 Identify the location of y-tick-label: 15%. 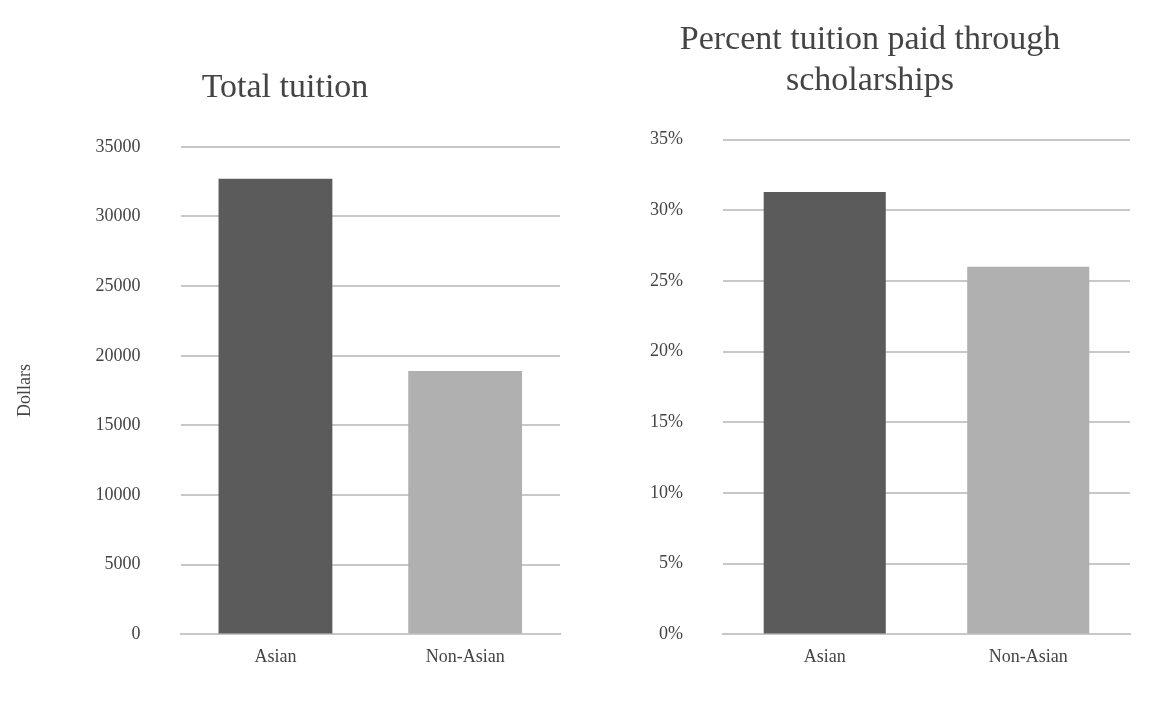
(666, 421).